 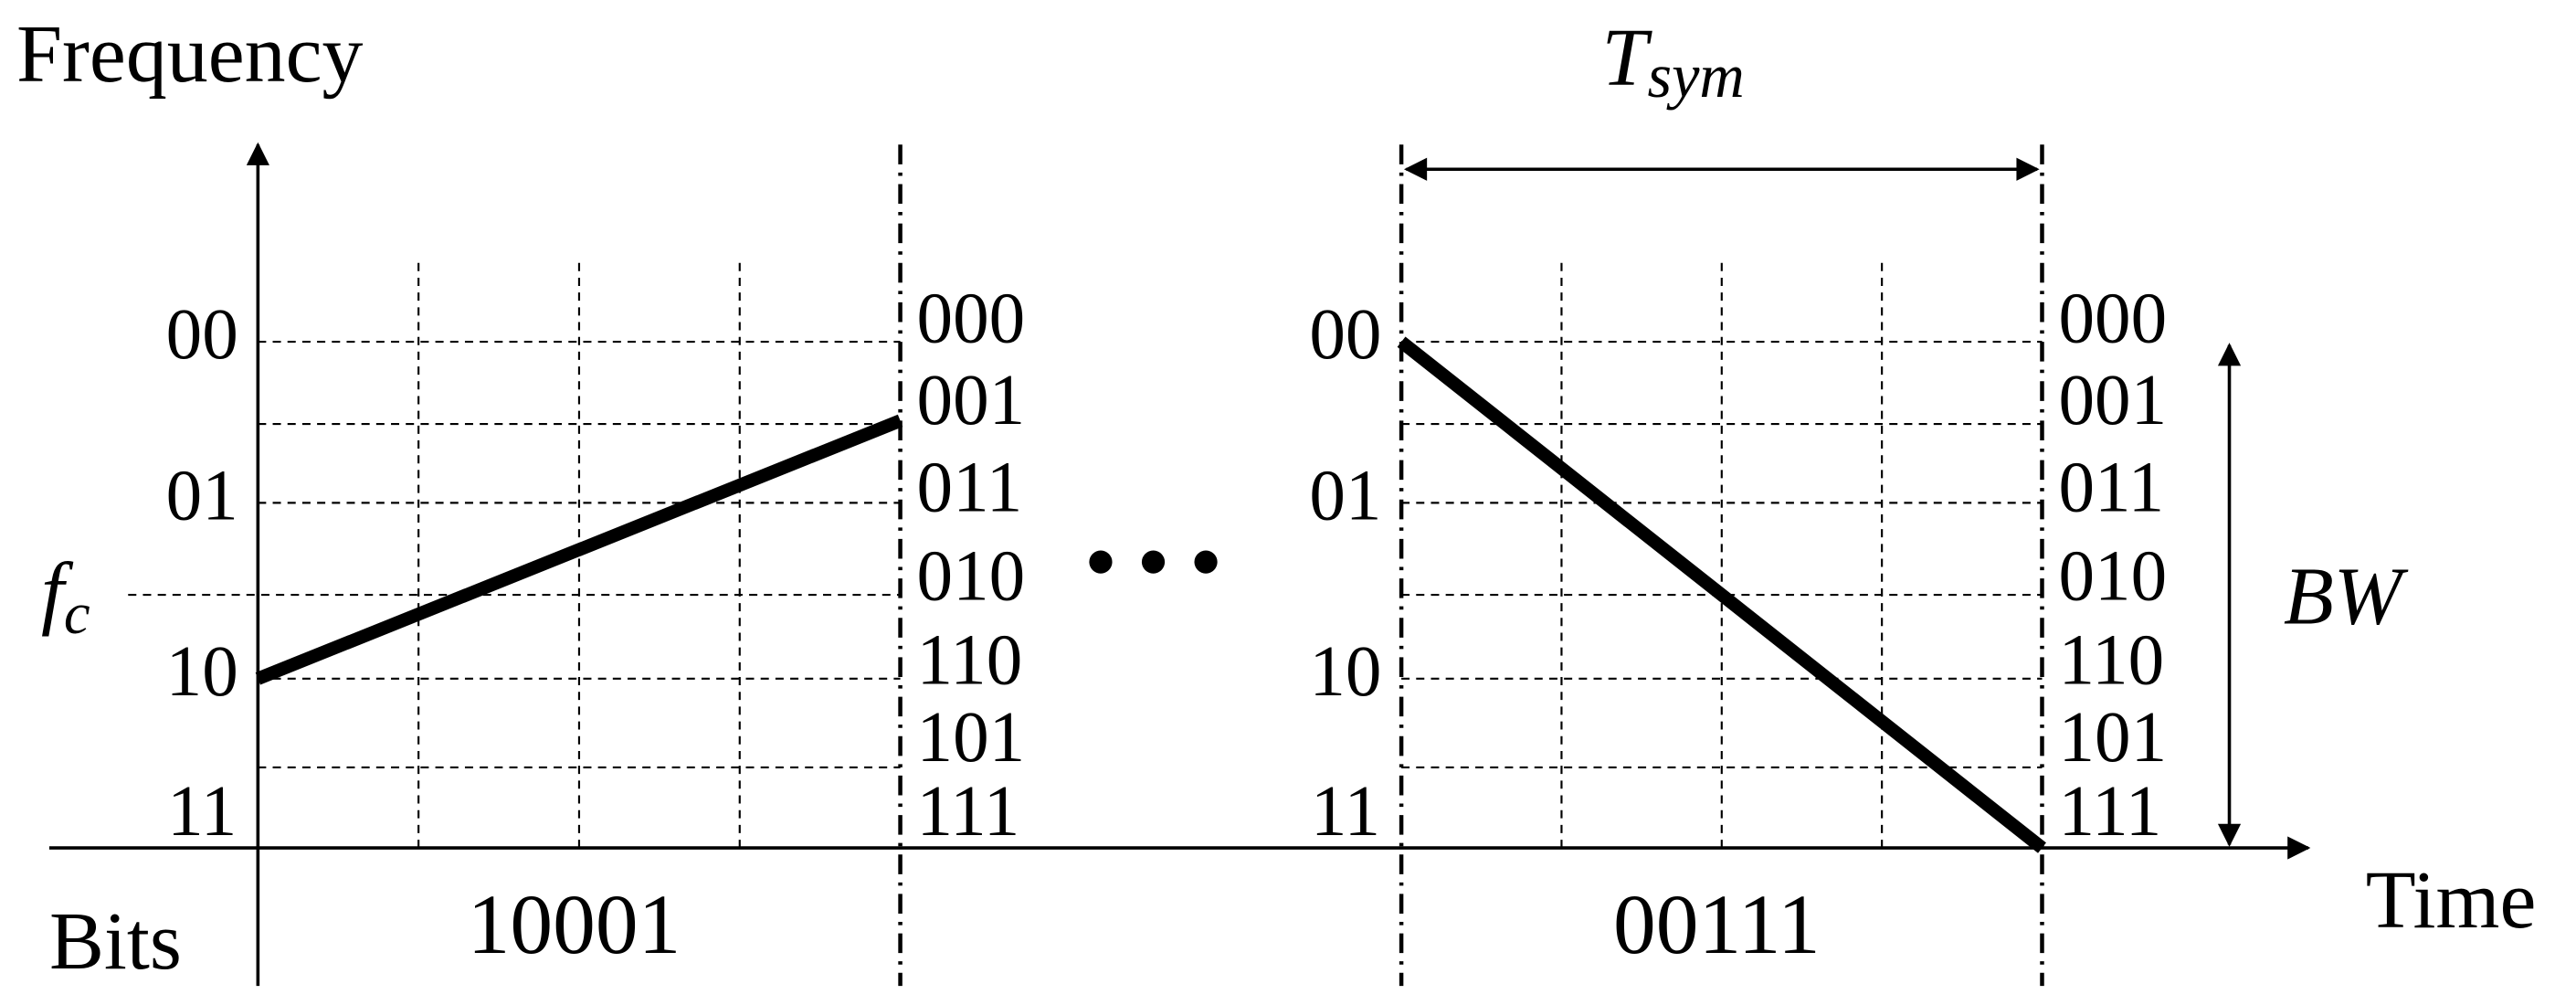 What do you see at coordinates (574, 925) in the screenshot?
I see `symbol-bits: 10001` at bounding box center [574, 925].